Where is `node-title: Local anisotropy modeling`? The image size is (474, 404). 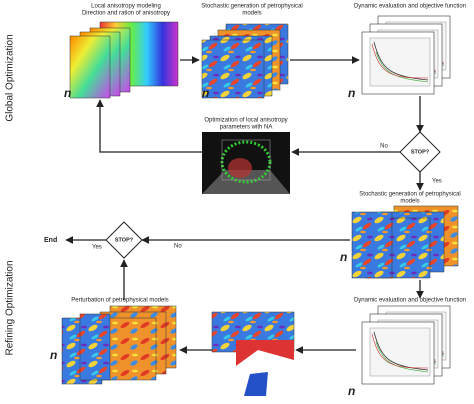 node-title: Local anisotropy modeling is located at coordinates (126, 7).